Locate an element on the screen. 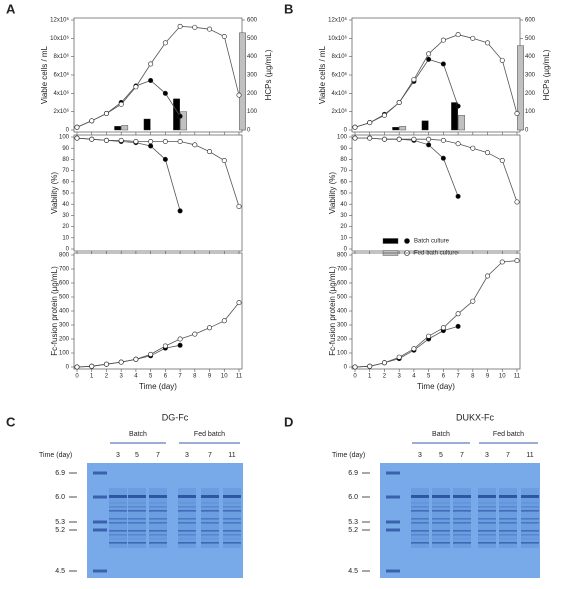 The image size is (563, 589). y-tick-label: 12x10⁶ is located at coordinates (337, 20).